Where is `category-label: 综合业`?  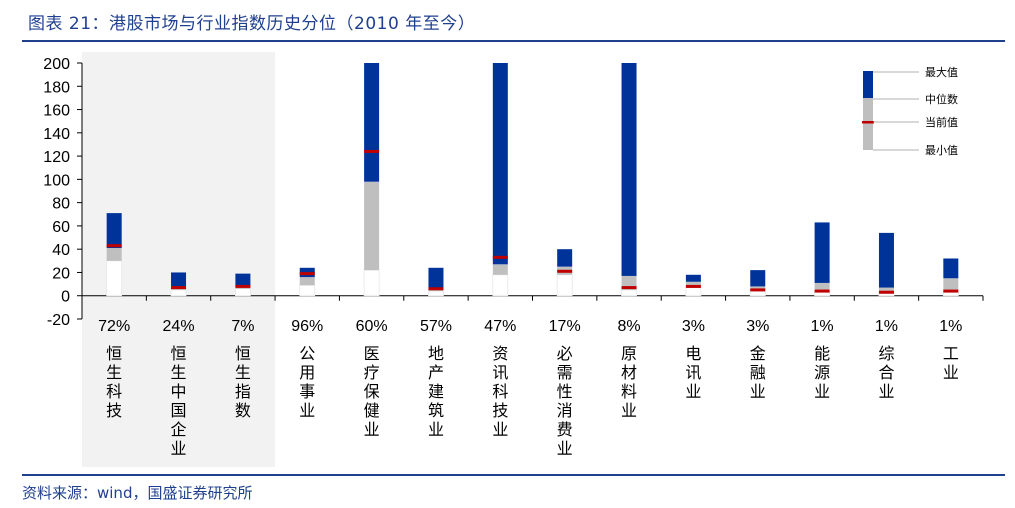
category-label: 综合业 is located at coordinates (886, 372).